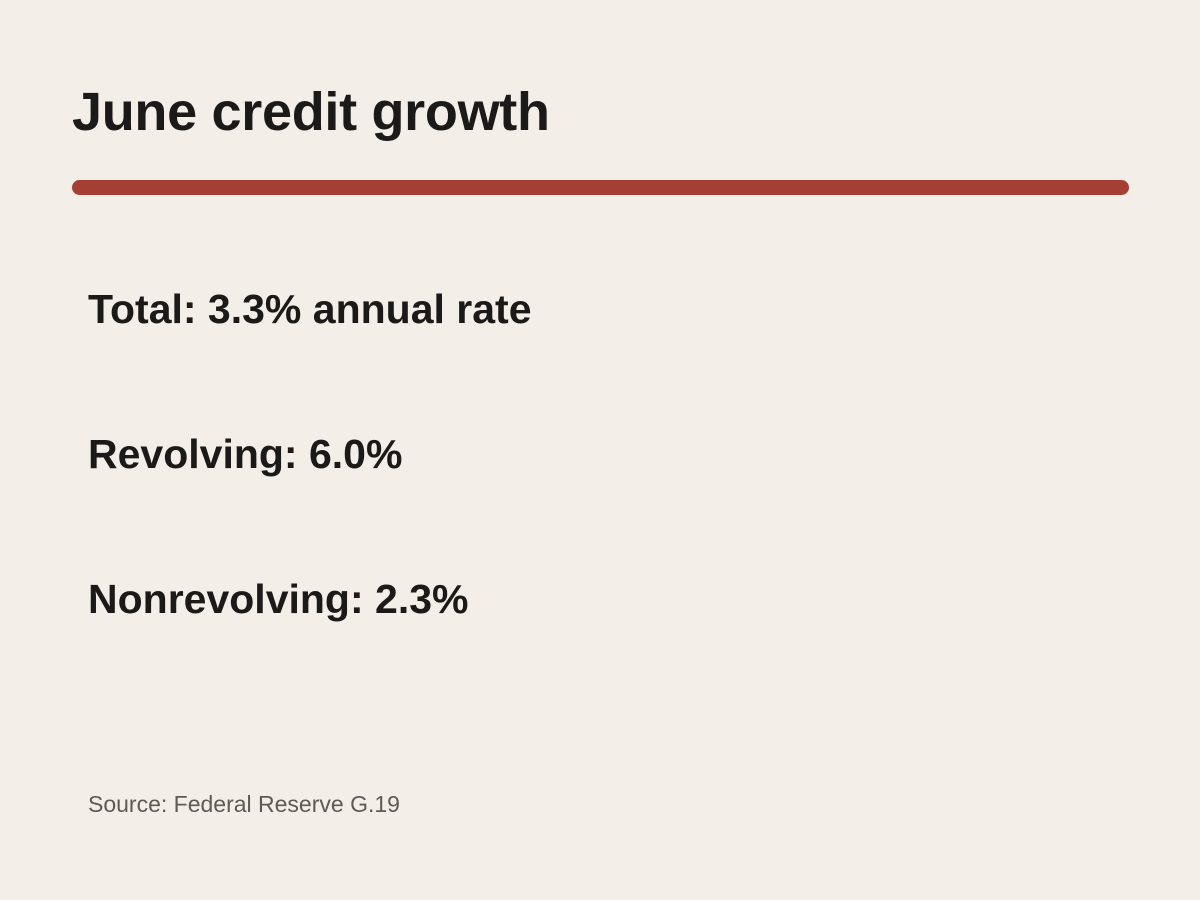  Describe the element at coordinates (244, 804) in the screenshot. I see `source-note: Source: Federal Reserve G.19` at that location.